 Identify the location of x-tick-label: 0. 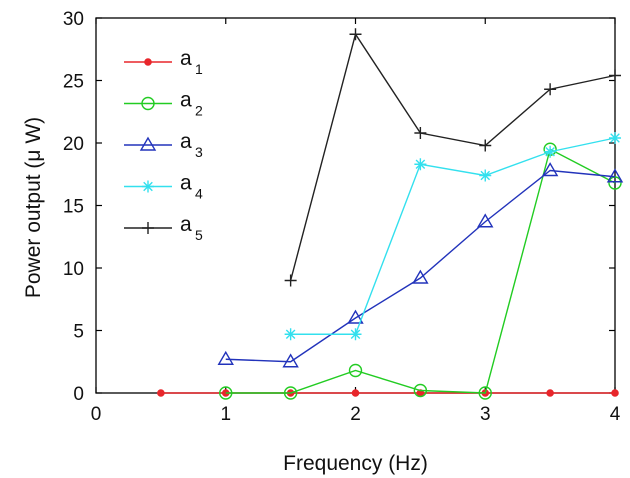
(96, 414).